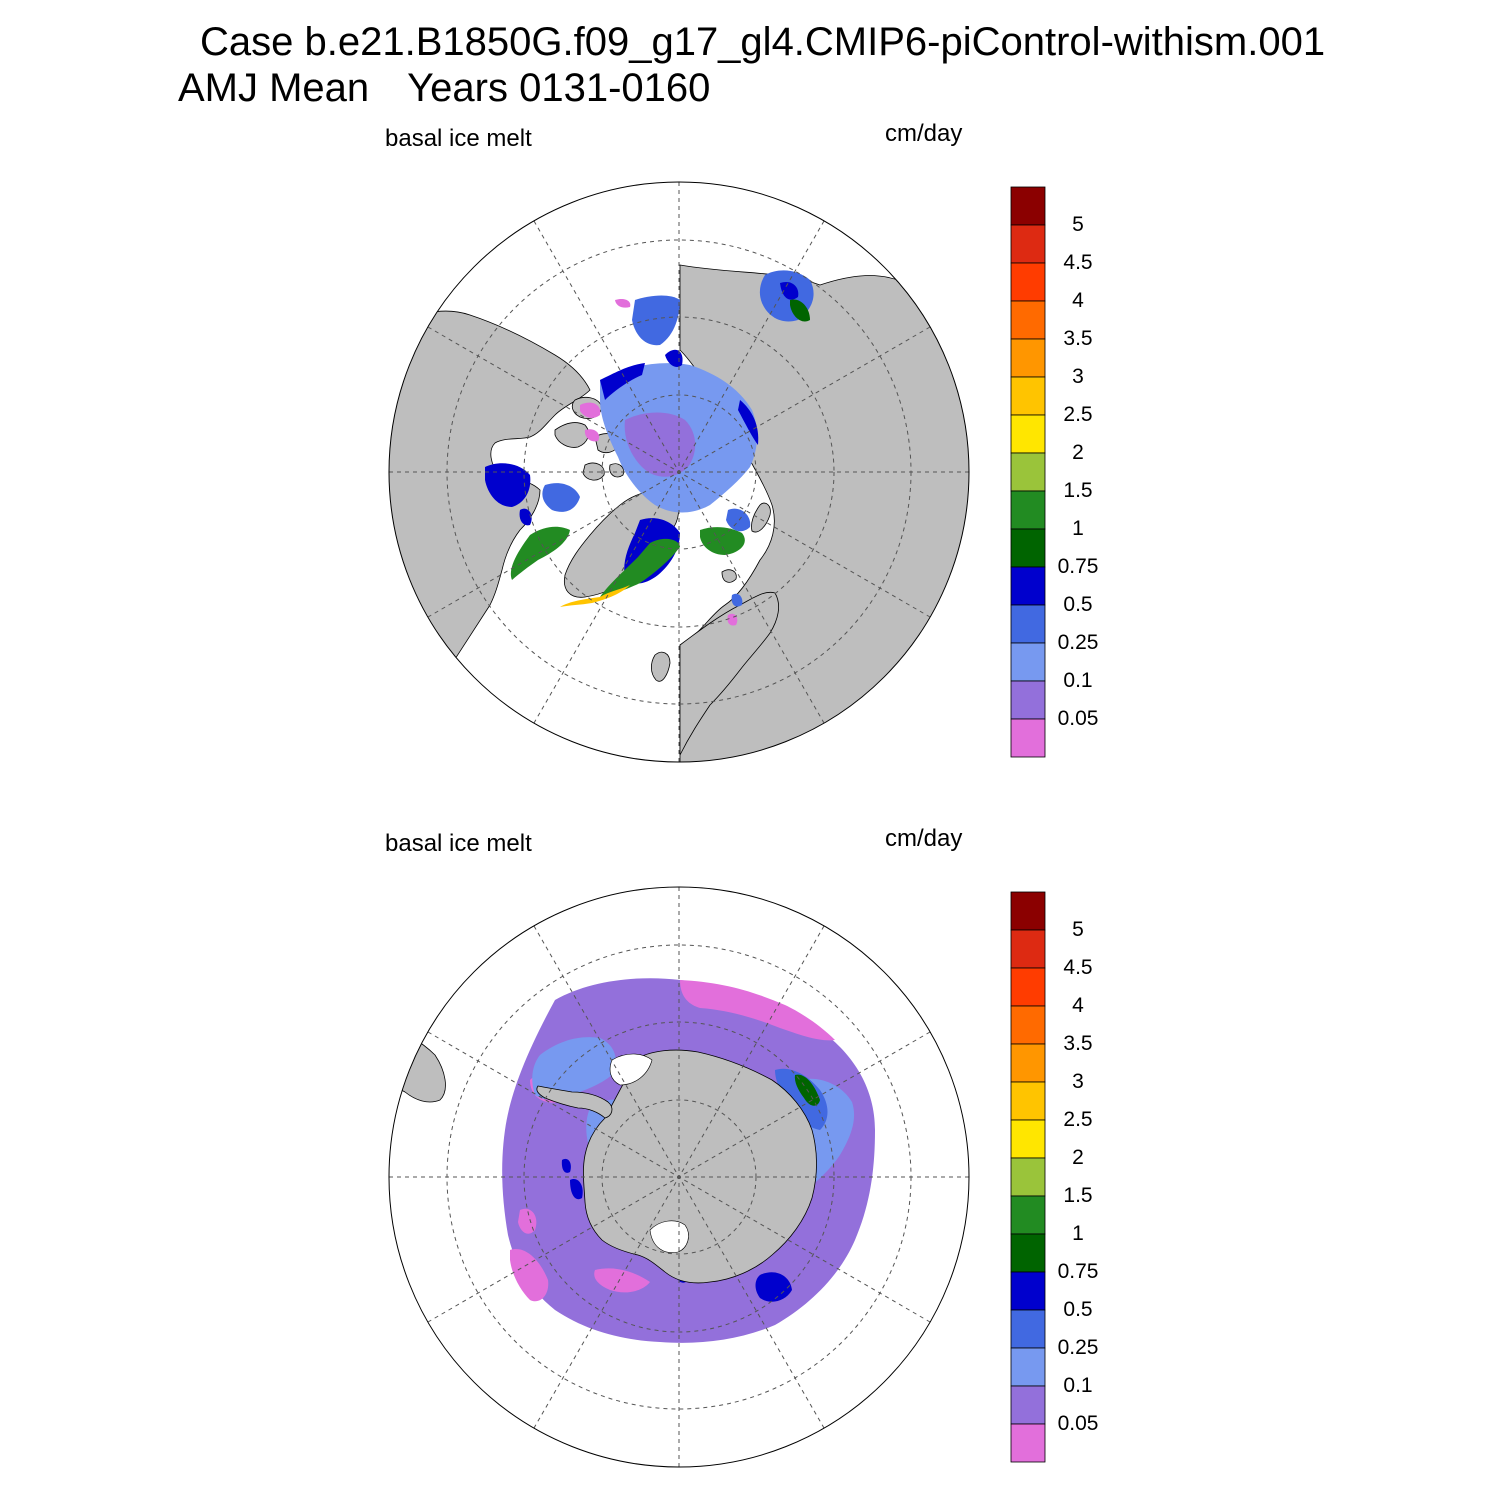 The width and height of the screenshot is (1500, 1500). Describe the element at coordinates (1078, 566) in the screenshot. I see `north-colorbar-label: 0.75` at that location.